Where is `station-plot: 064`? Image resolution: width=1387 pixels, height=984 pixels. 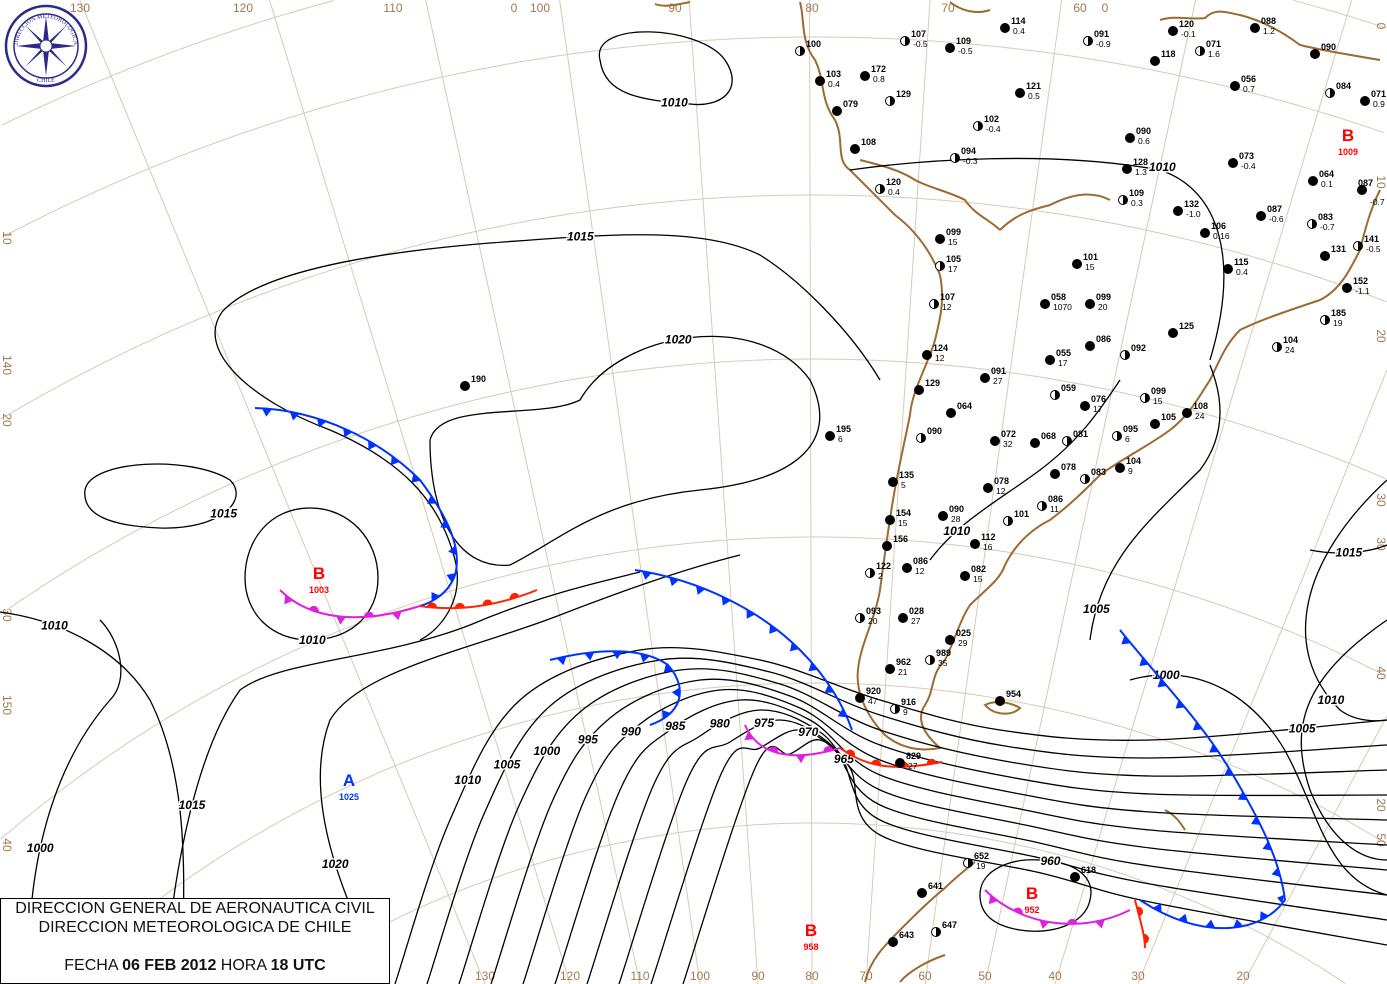
station-plot: 064 is located at coordinates (959, 409).